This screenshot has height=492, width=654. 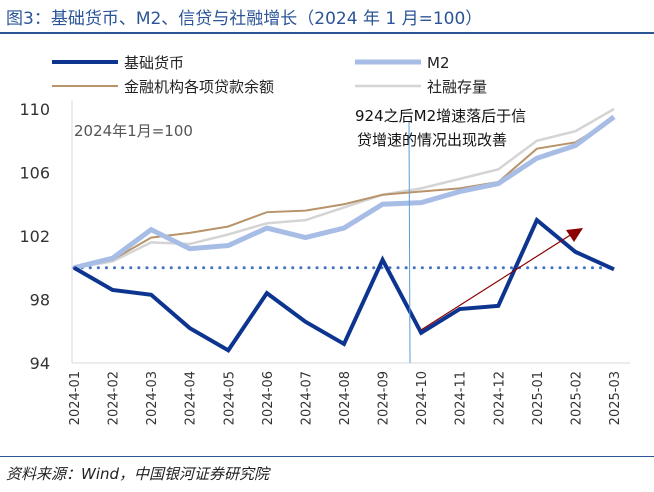 What do you see at coordinates (327, 33) in the screenshot?
I see `title-divider` at bounding box center [327, 33].